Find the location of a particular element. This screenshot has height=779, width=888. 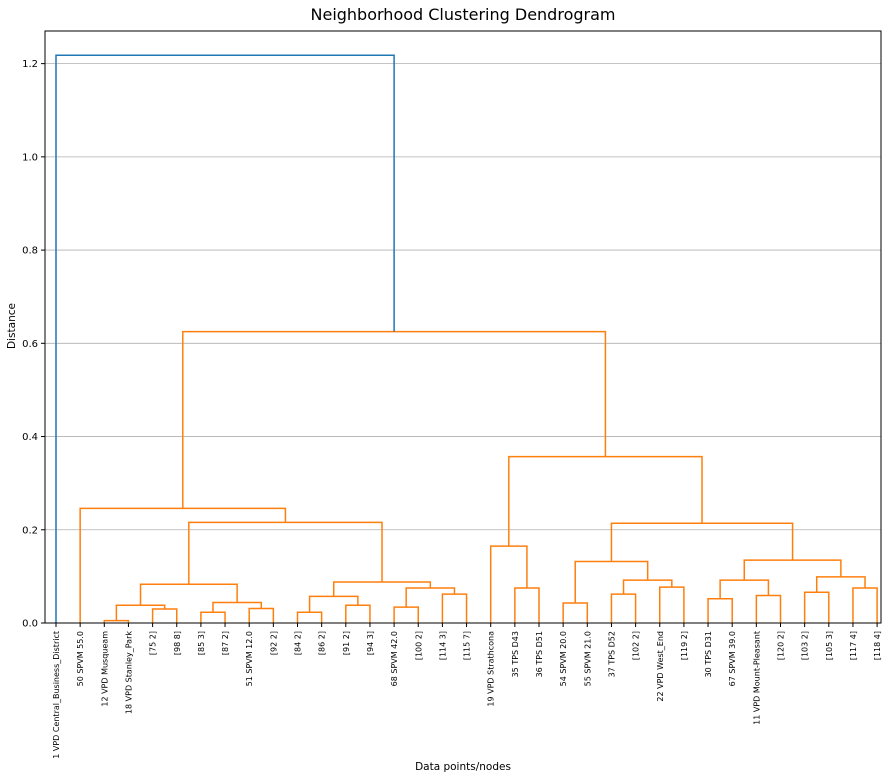

y-tick-label: 0.0 is located at coordinates (30, 624).